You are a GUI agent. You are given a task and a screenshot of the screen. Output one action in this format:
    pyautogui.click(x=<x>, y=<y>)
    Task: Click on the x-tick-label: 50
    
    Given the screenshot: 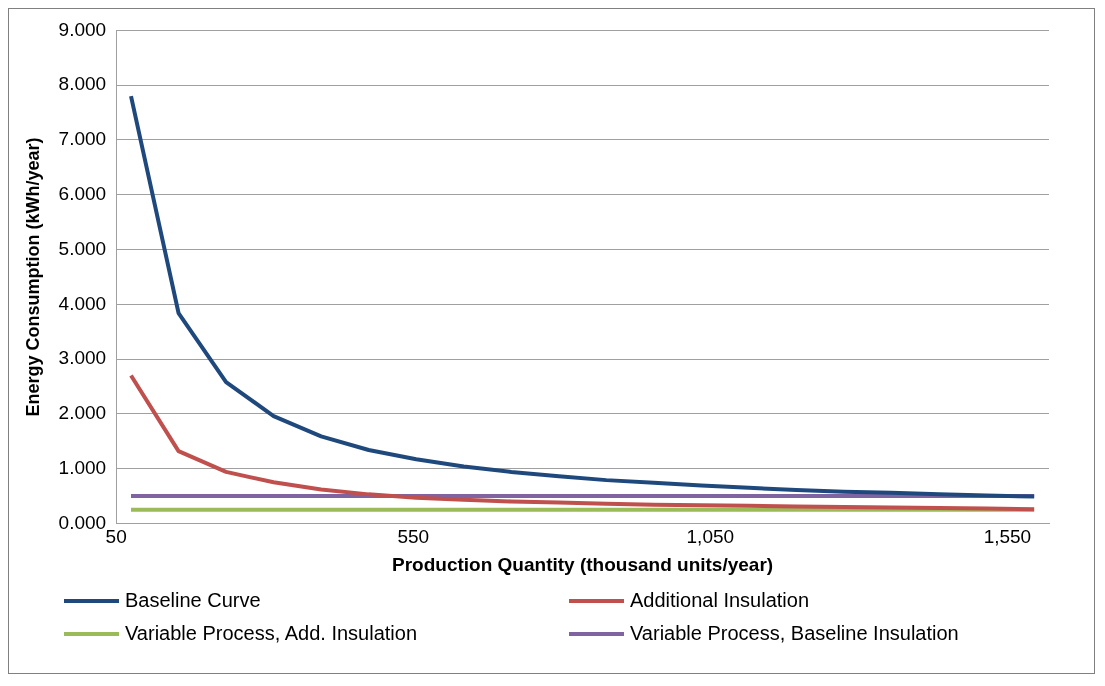 What is the action you would take?
    pyautogui.click(x=116, y=537)
    